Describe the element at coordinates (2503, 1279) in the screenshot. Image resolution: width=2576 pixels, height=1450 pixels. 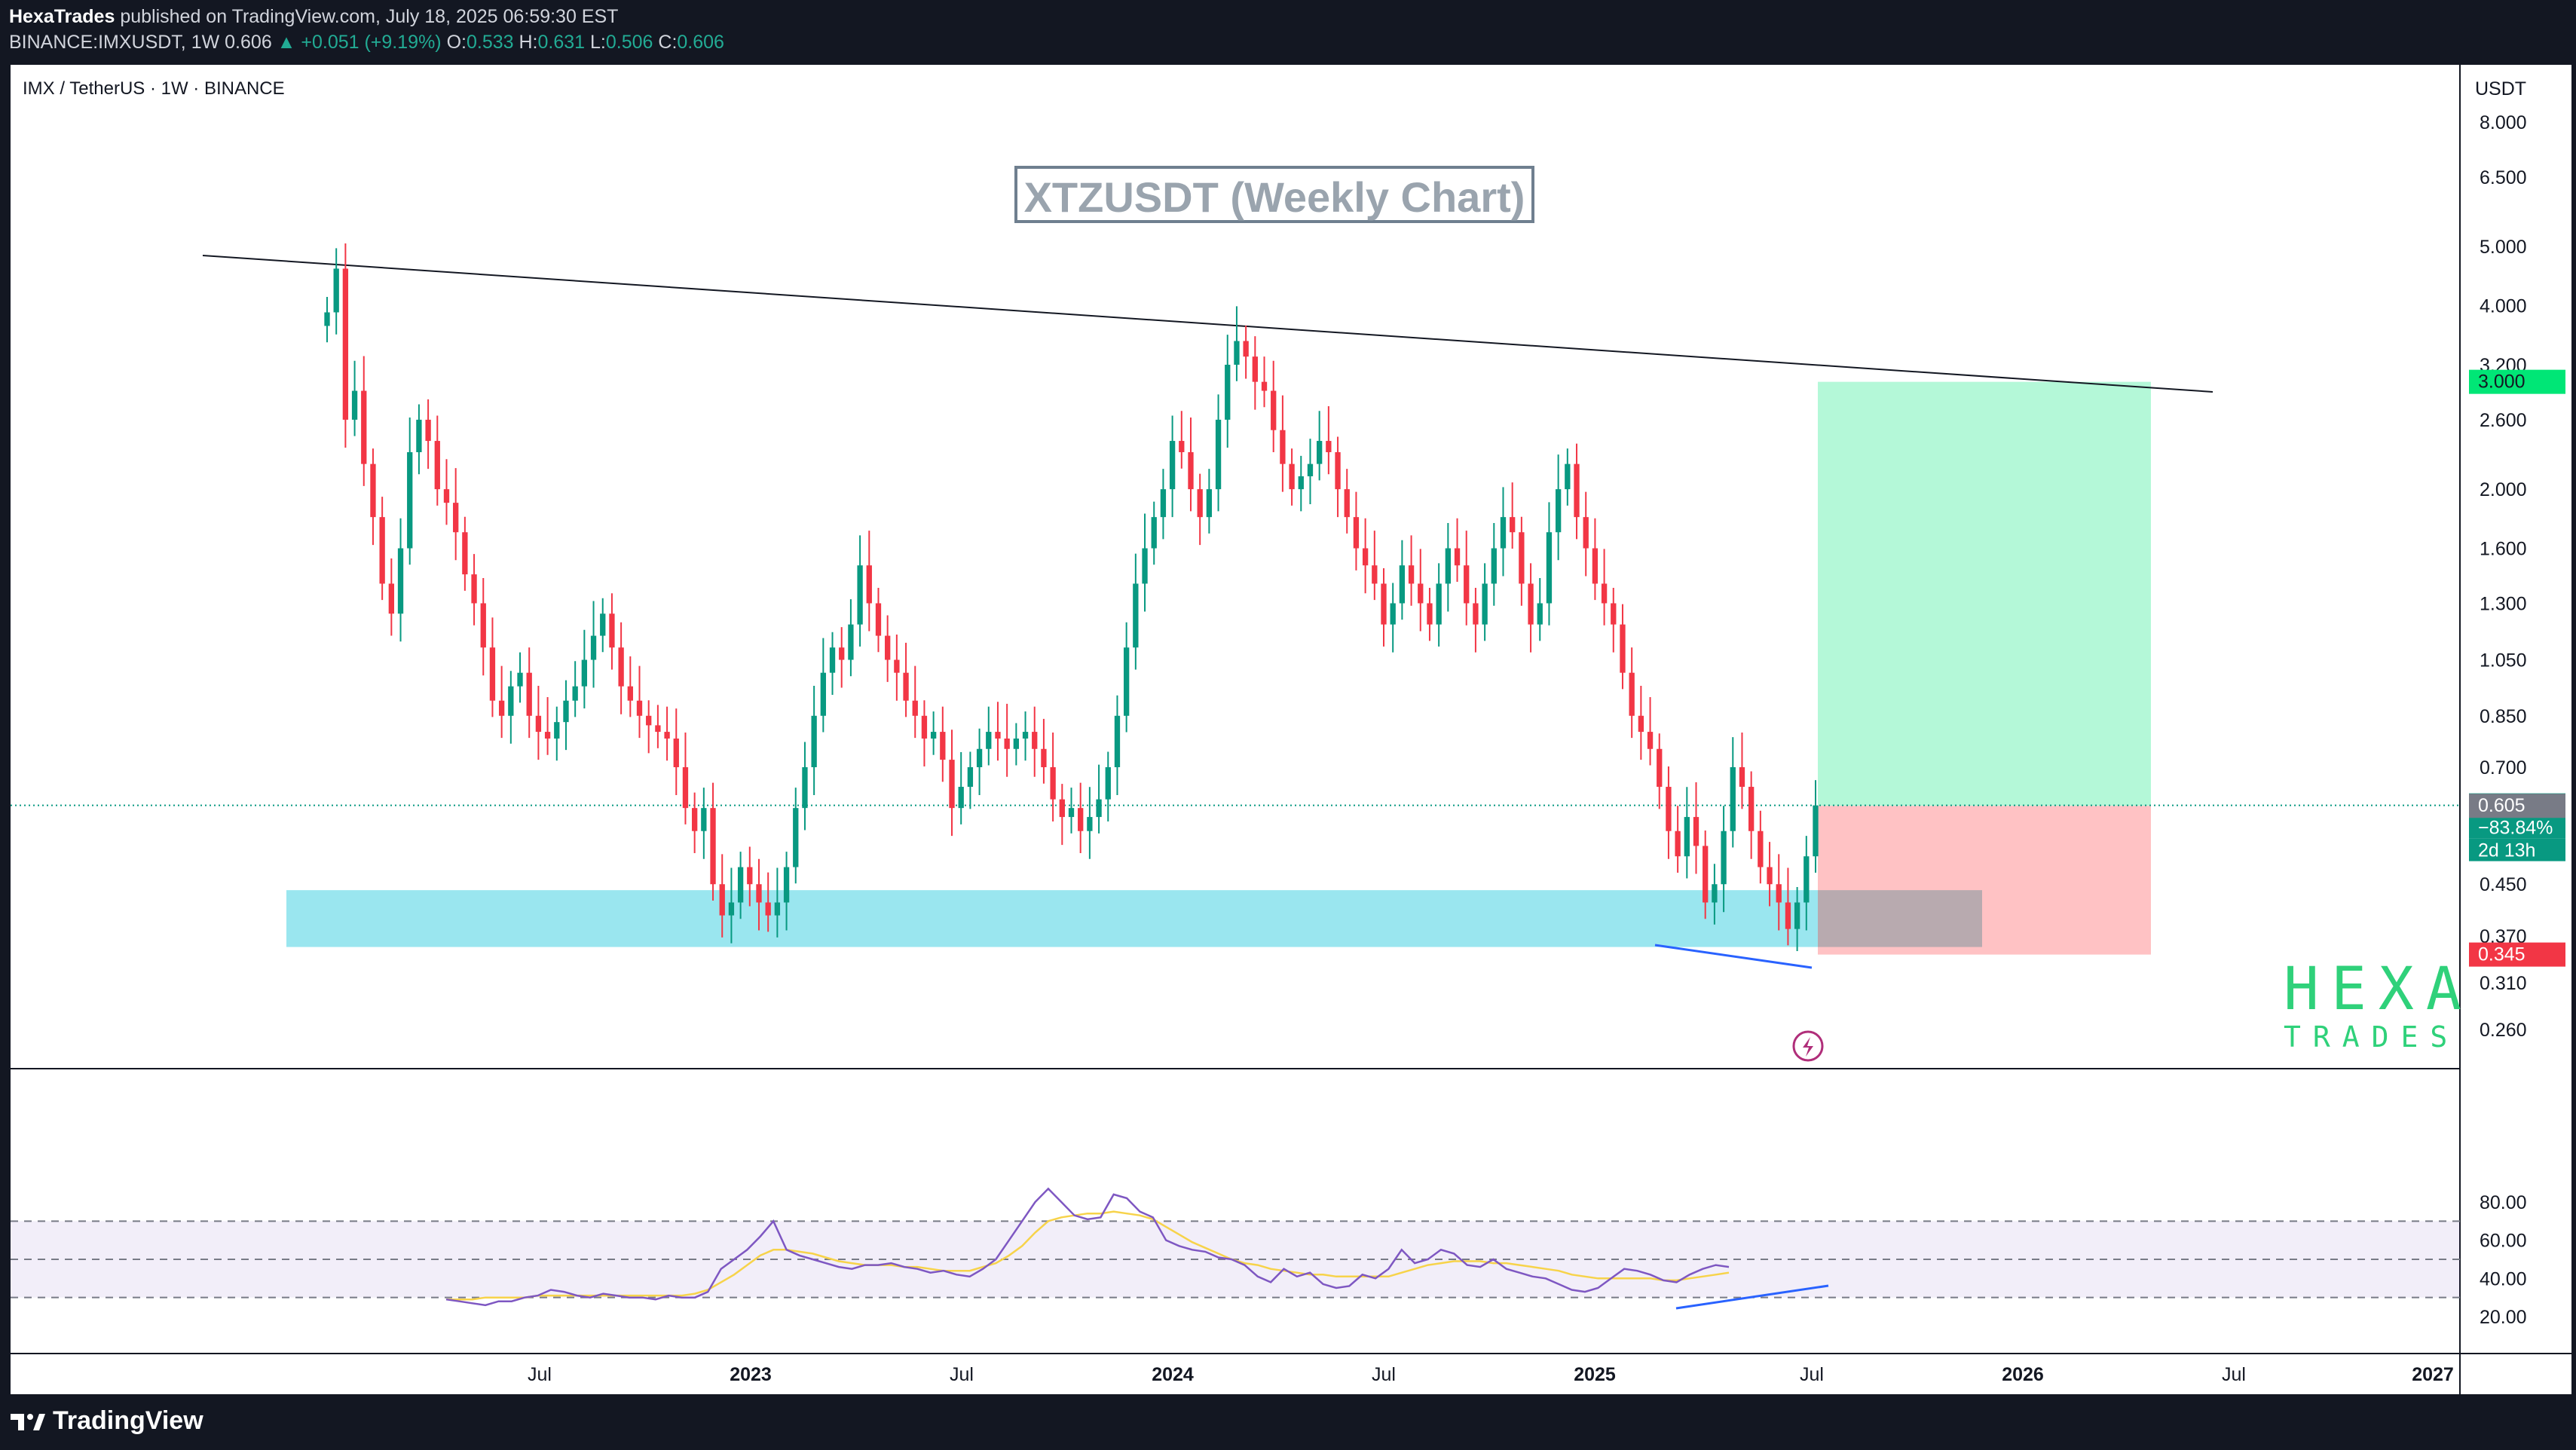
I see `rsi-tick-label: 40.00` at that location.